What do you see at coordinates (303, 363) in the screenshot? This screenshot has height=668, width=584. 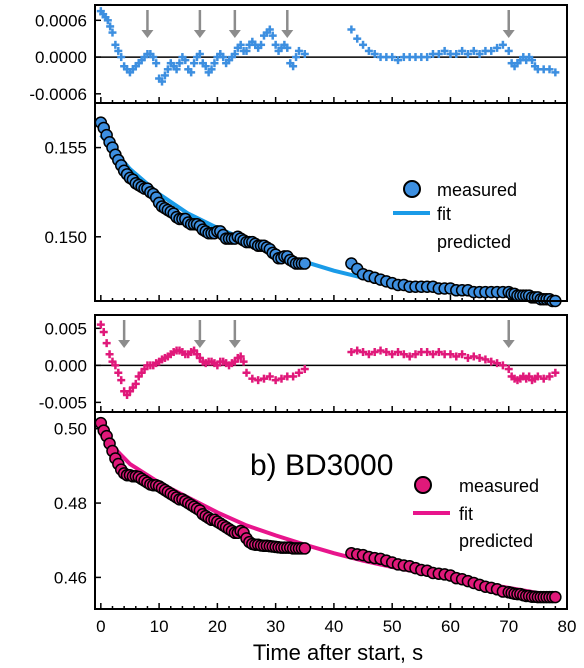 I see `panel-b-residual: 0.005 0.000 -0.005` at bounding box center [303, 363].